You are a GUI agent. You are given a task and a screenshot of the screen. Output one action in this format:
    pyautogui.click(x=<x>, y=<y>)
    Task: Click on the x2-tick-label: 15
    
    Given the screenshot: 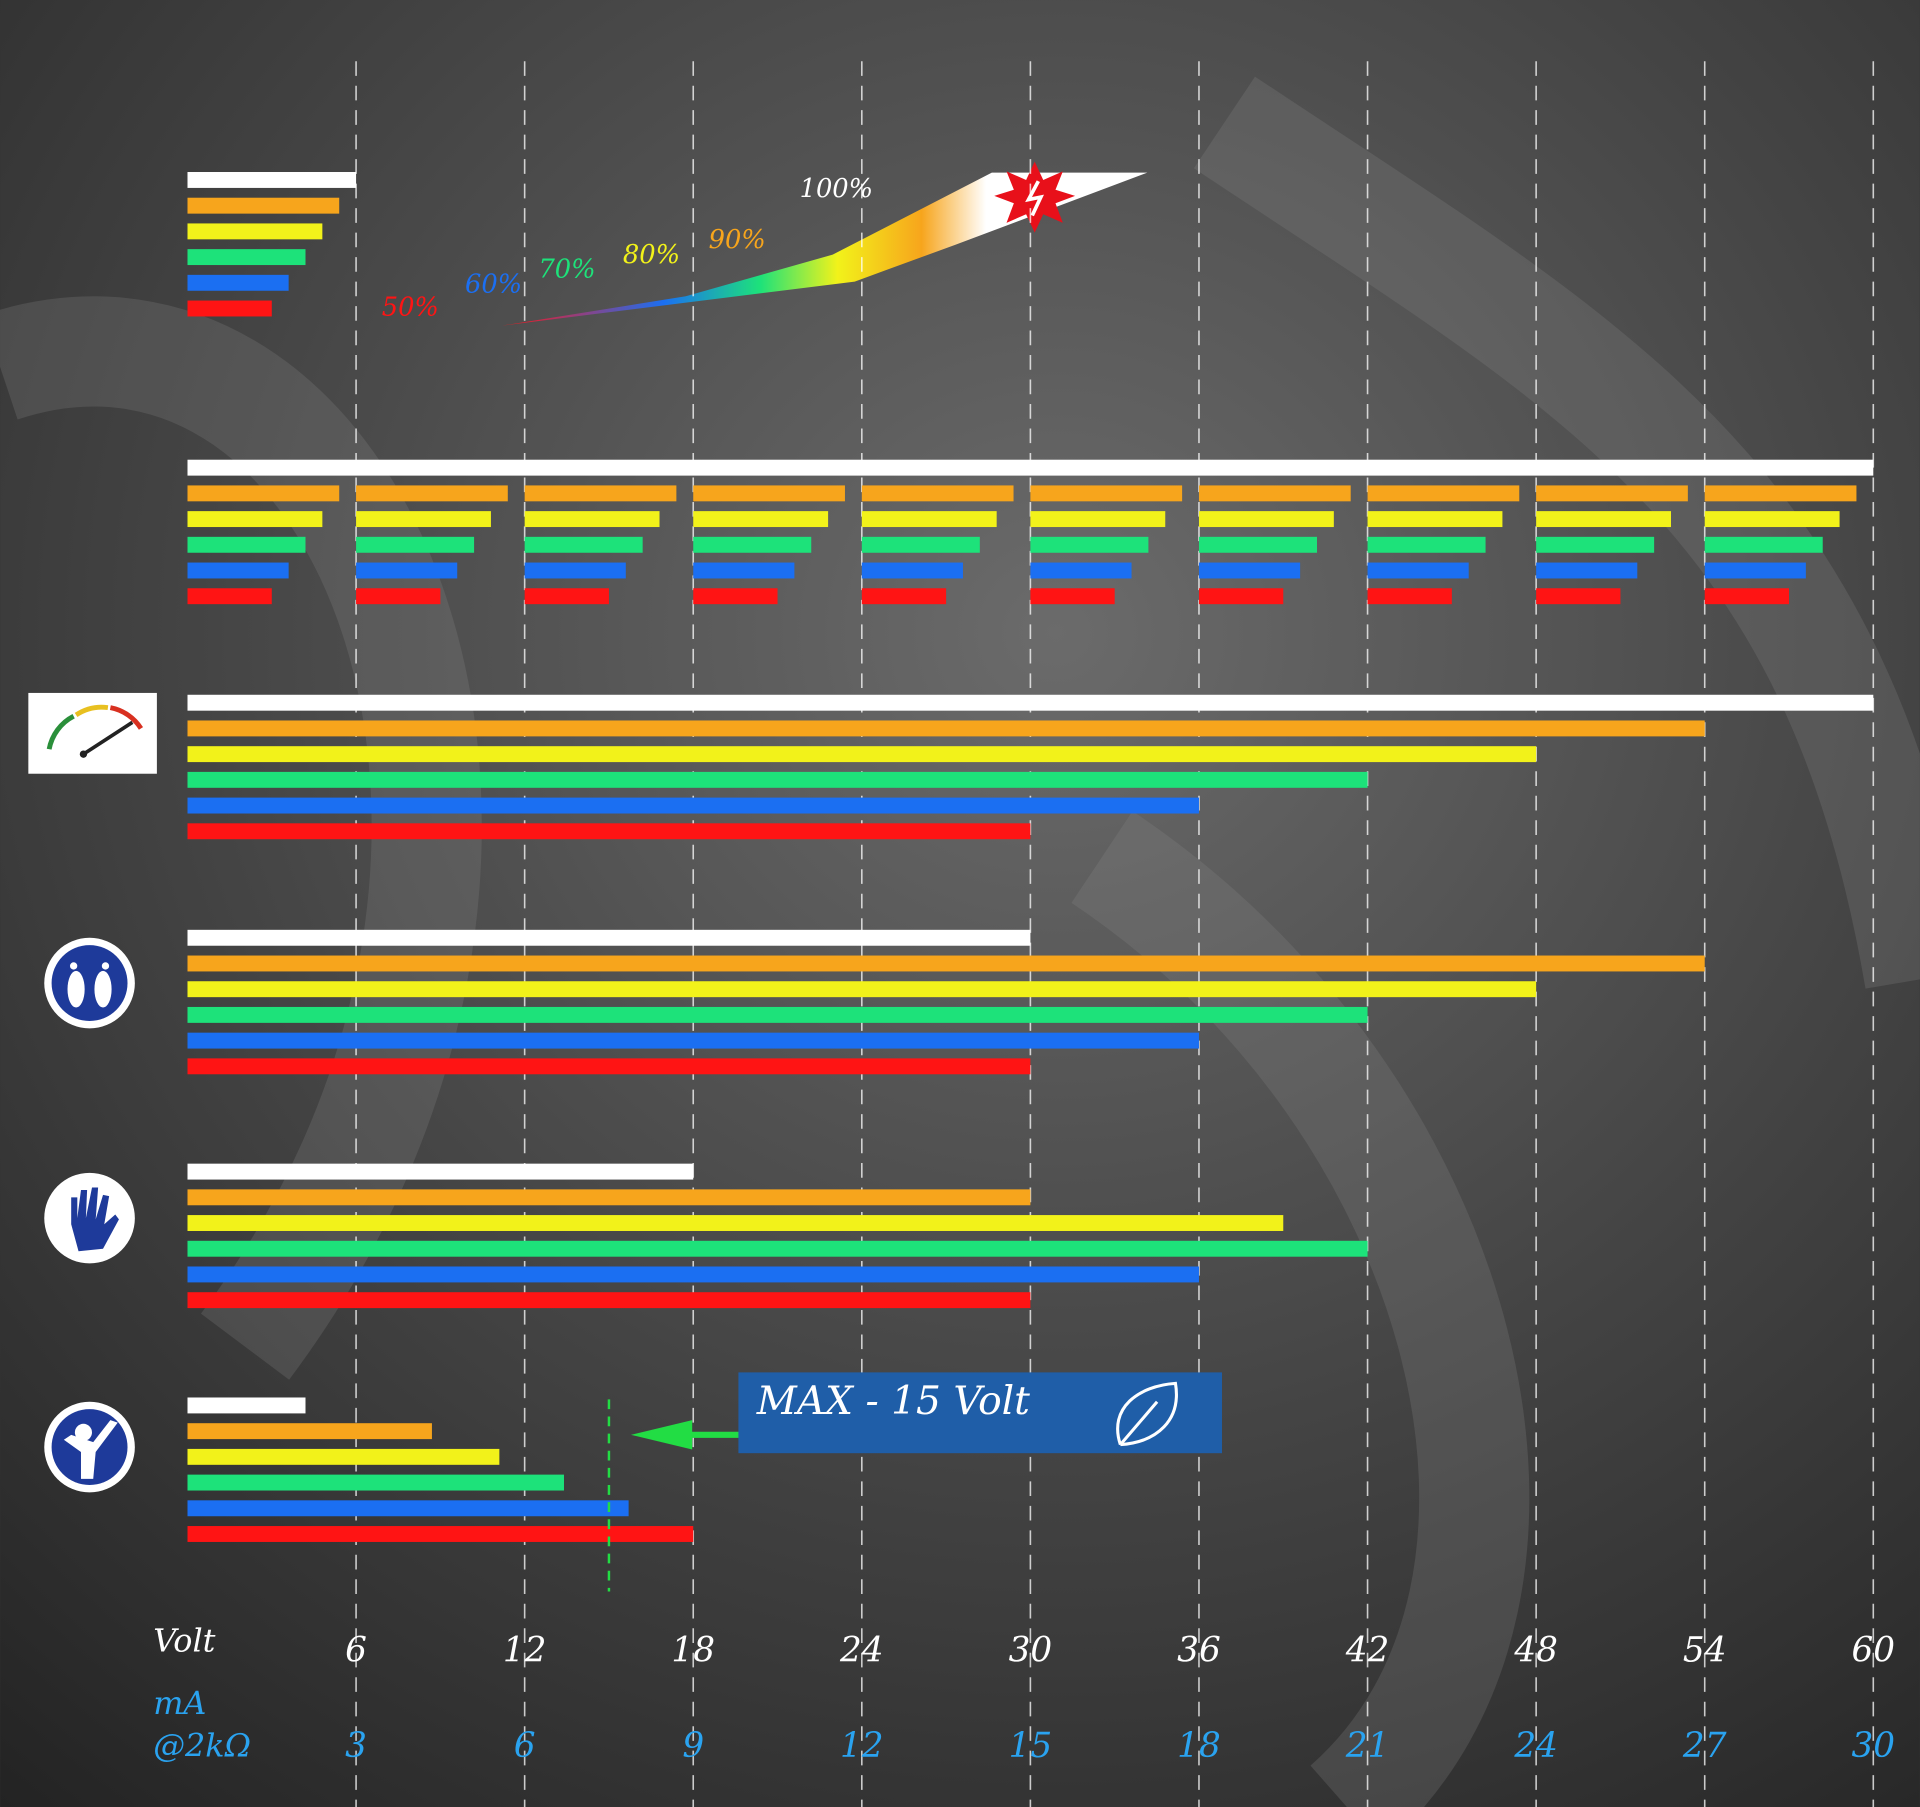 What is the action you would take?
    pyautogui.click(x=1031, y=1746)
    